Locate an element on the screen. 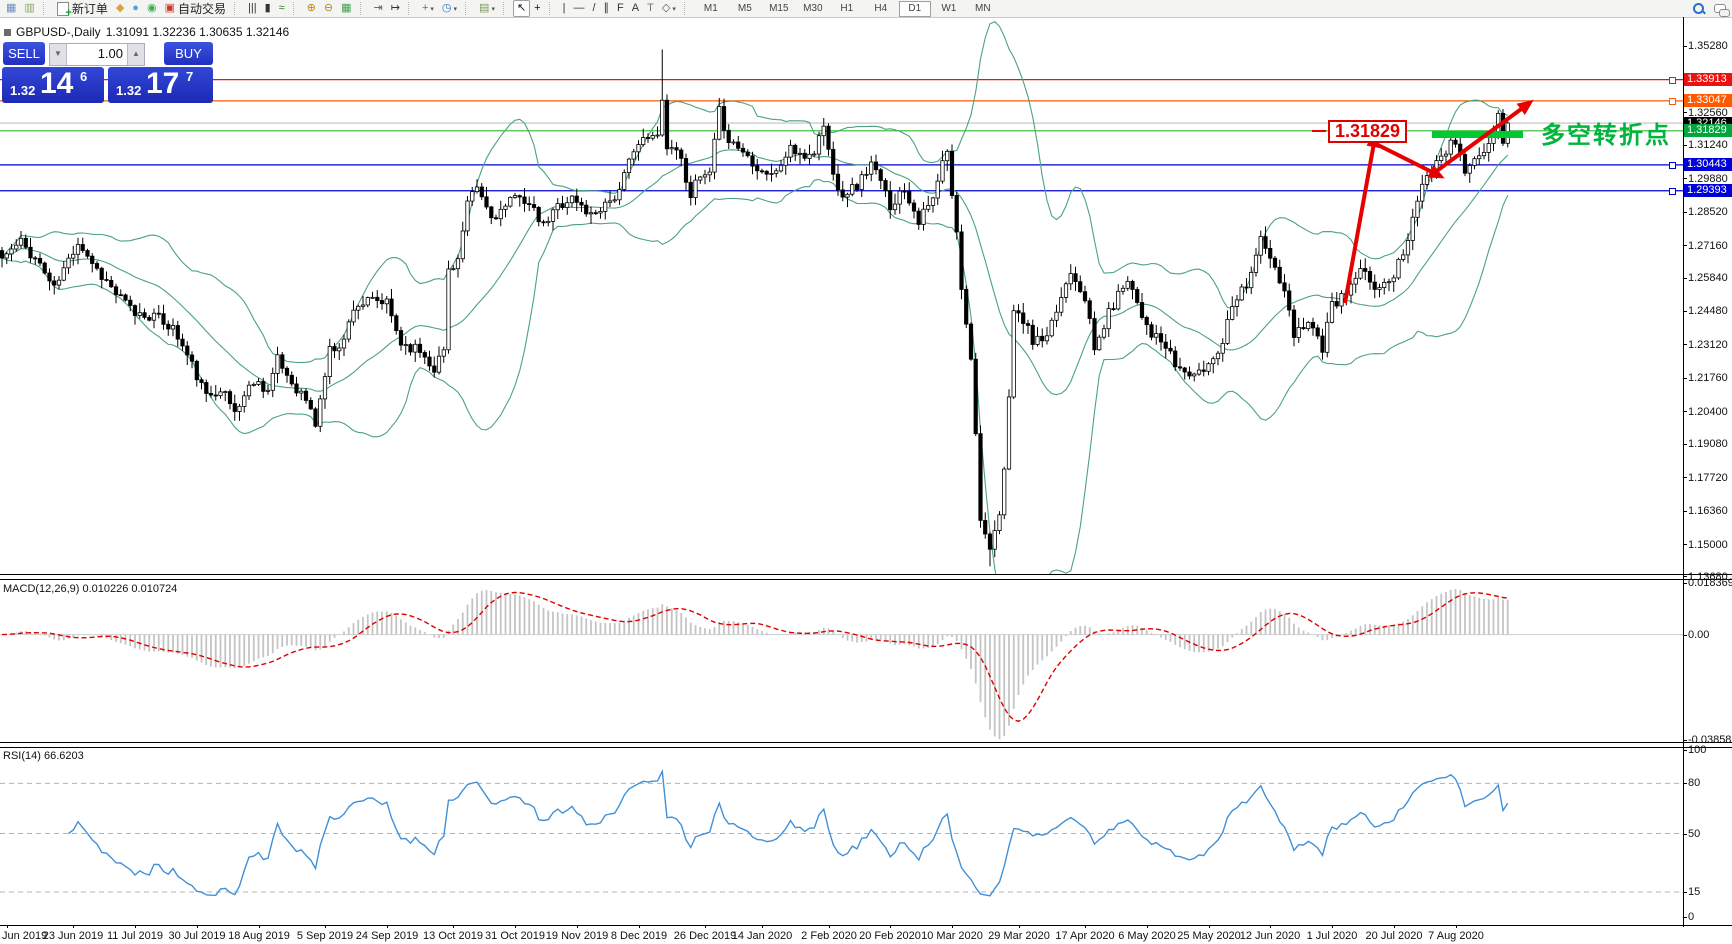 The image size is (1732, 944). date-axis-label: 20 Jul 2020 is located at coordinates (1394, 936).